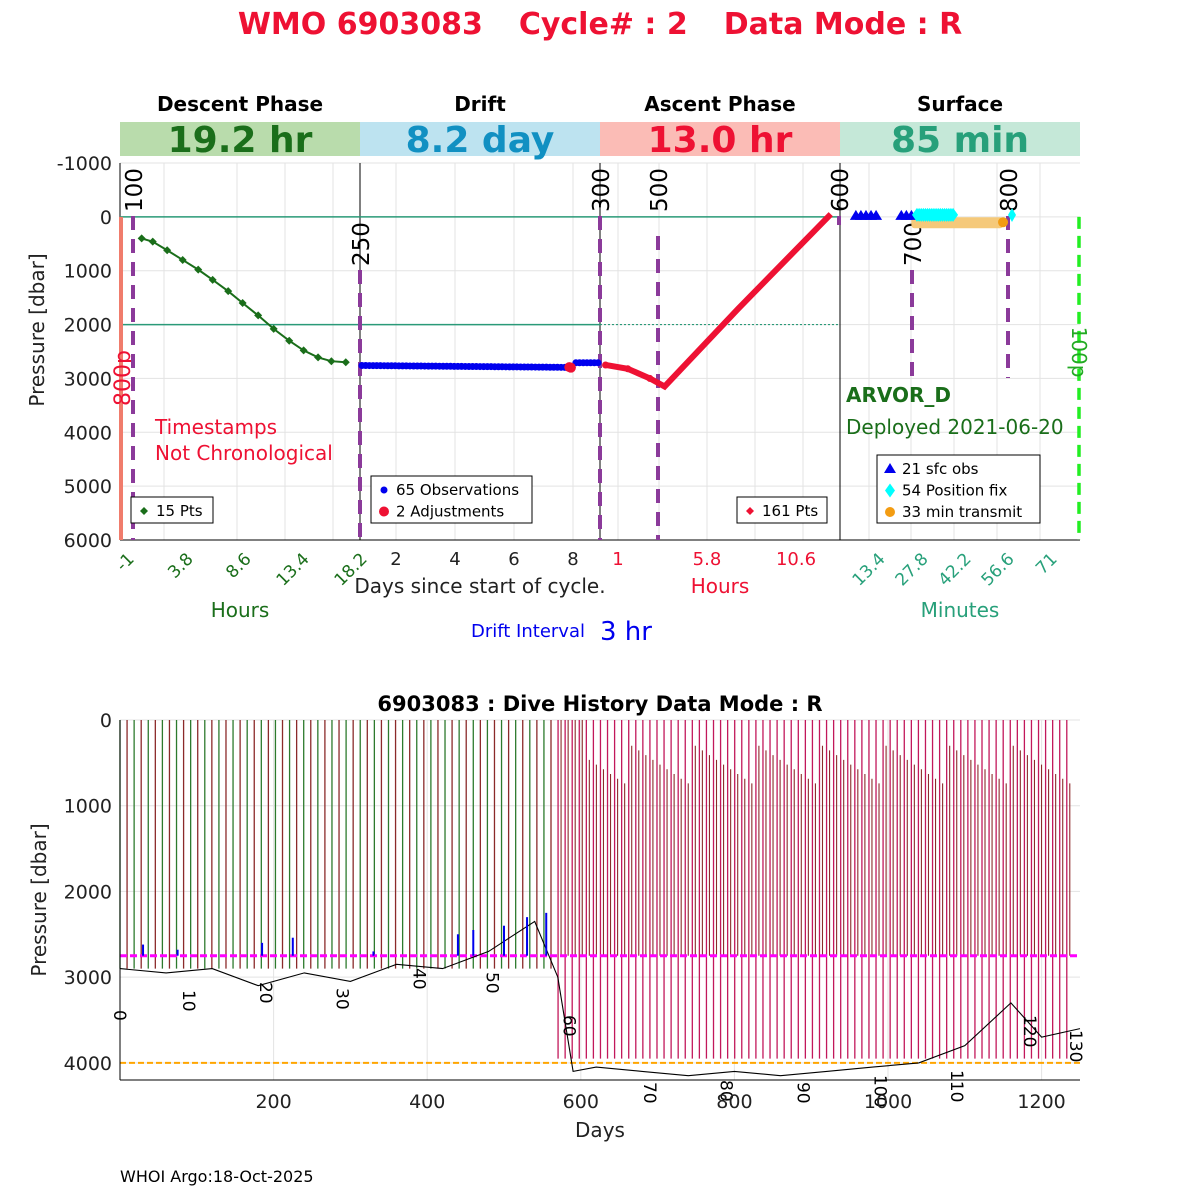 The width and height of the screenshot is (1200, 1200). I want to click on phase-duration: 19.2 hr, so click(240, 140).